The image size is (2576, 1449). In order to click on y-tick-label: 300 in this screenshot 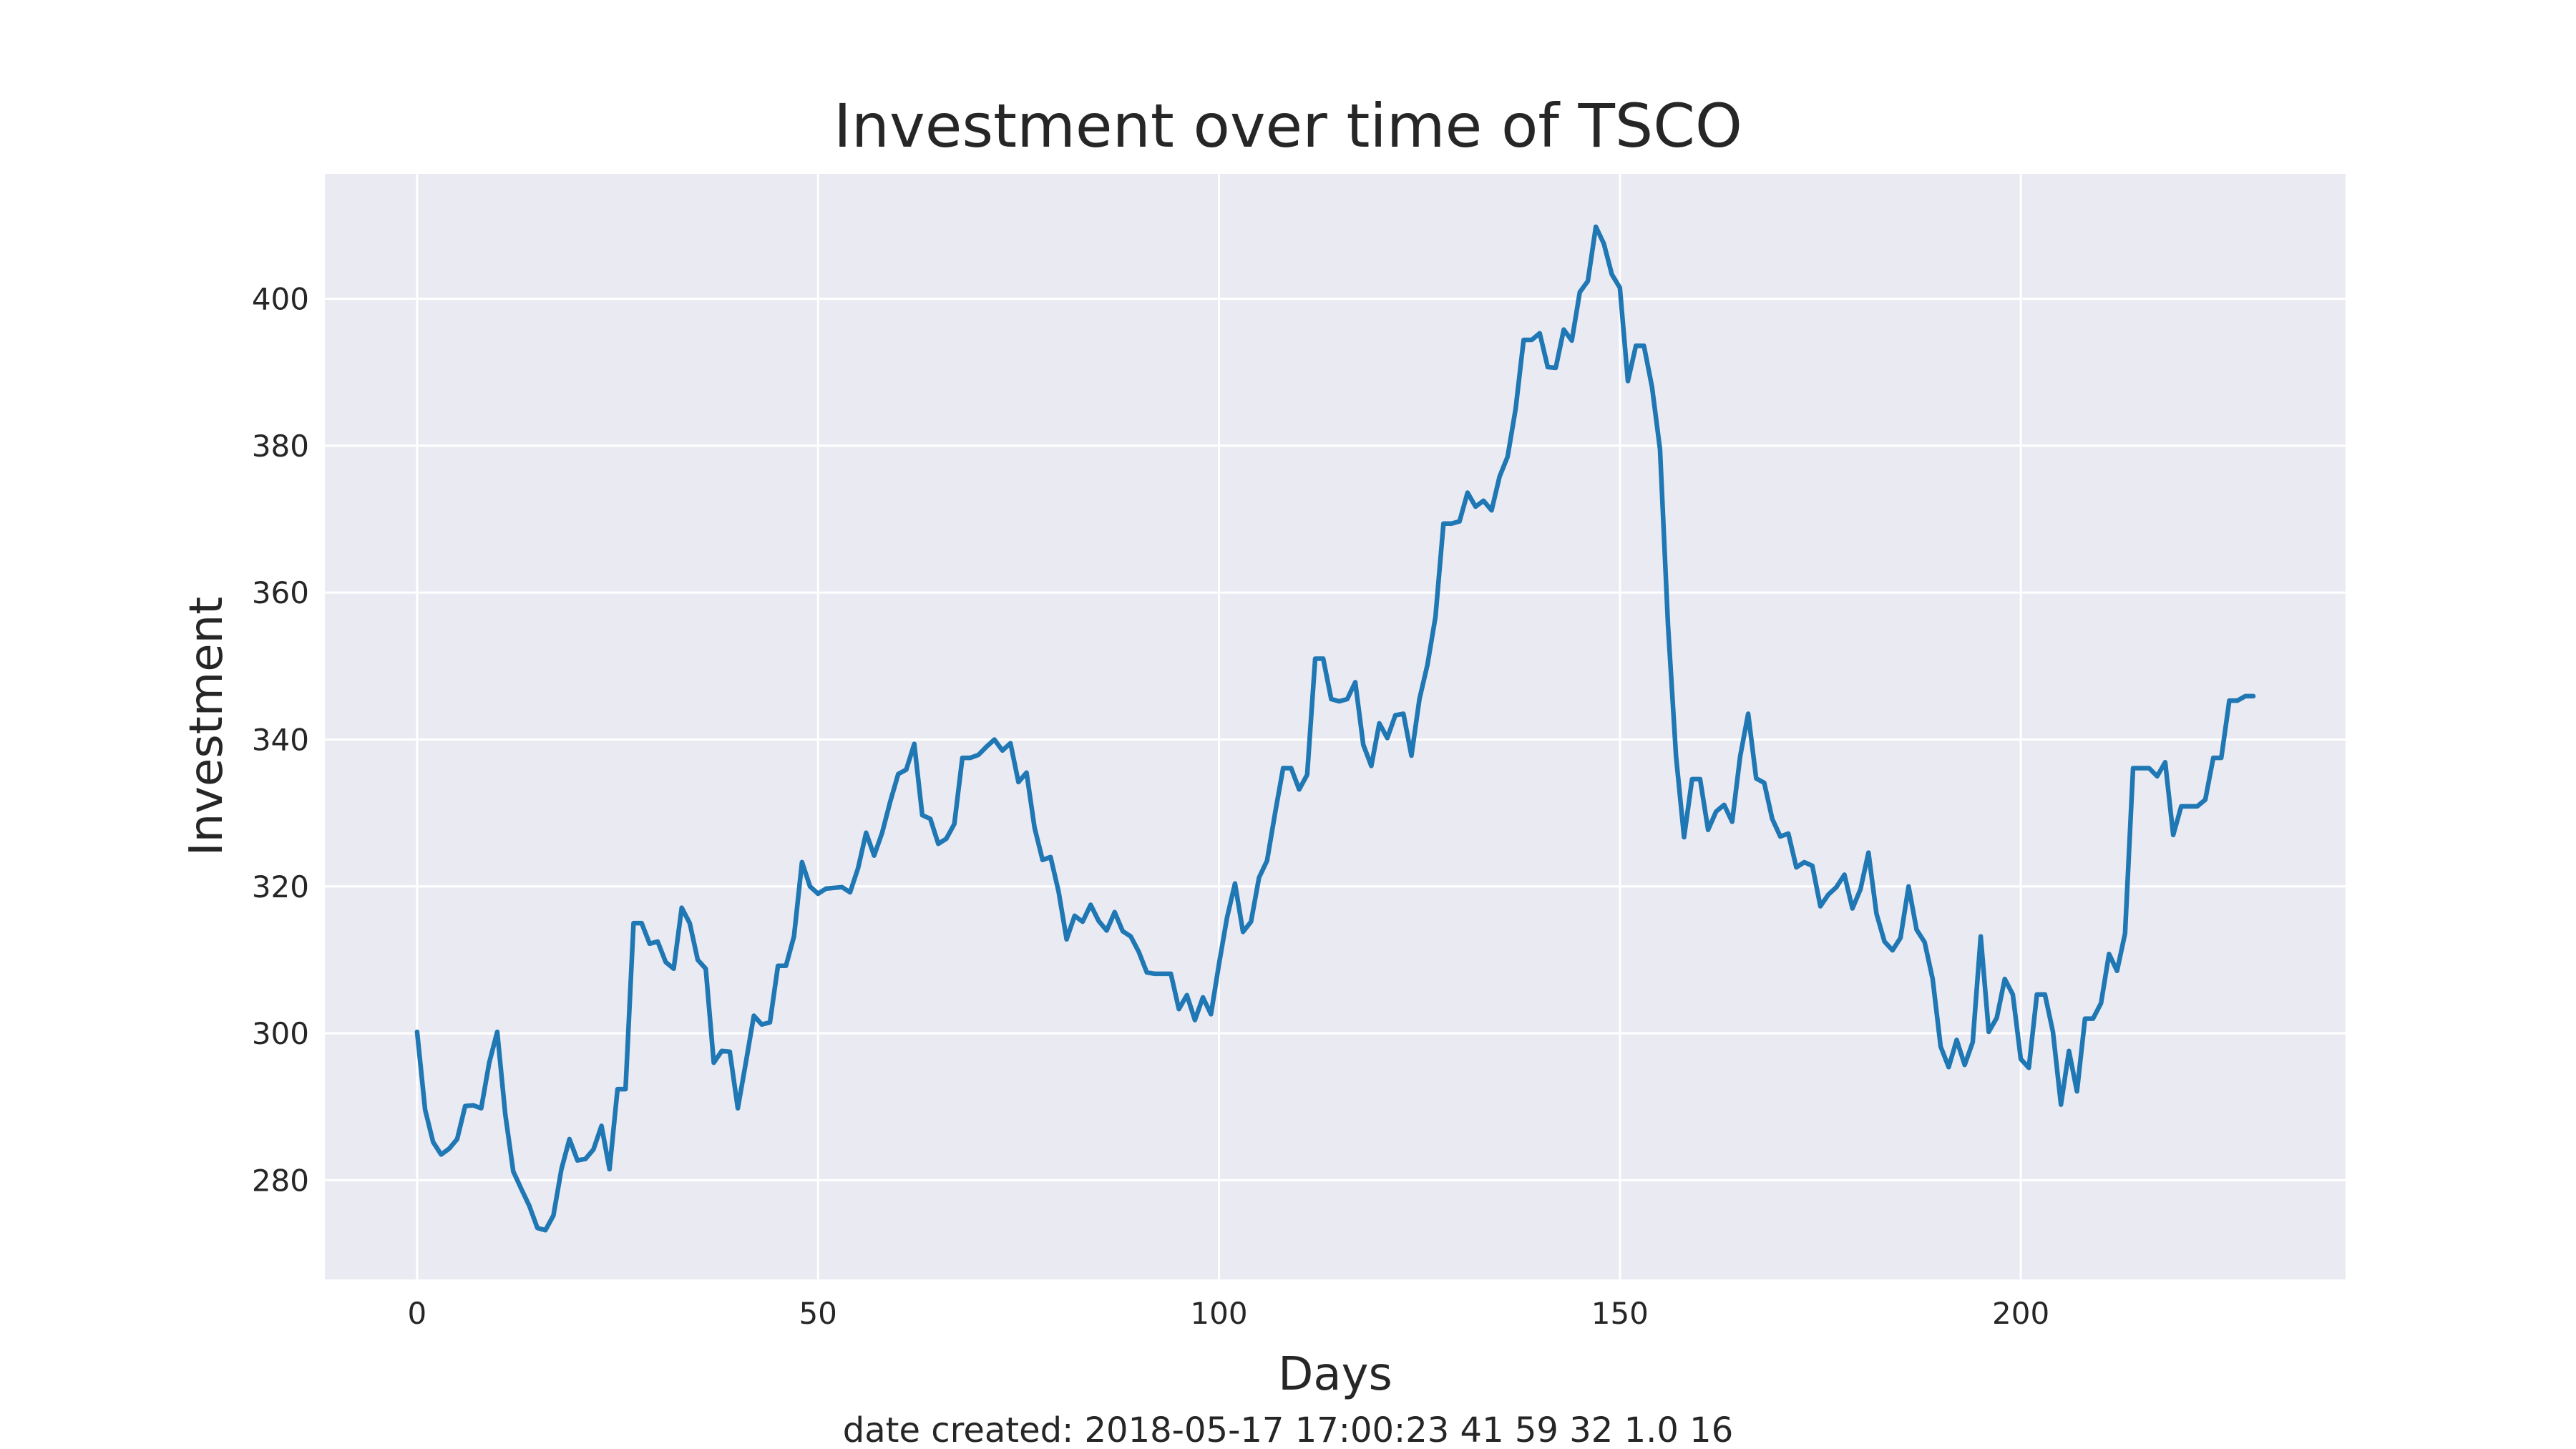, I will do `click(280, 1033)`.